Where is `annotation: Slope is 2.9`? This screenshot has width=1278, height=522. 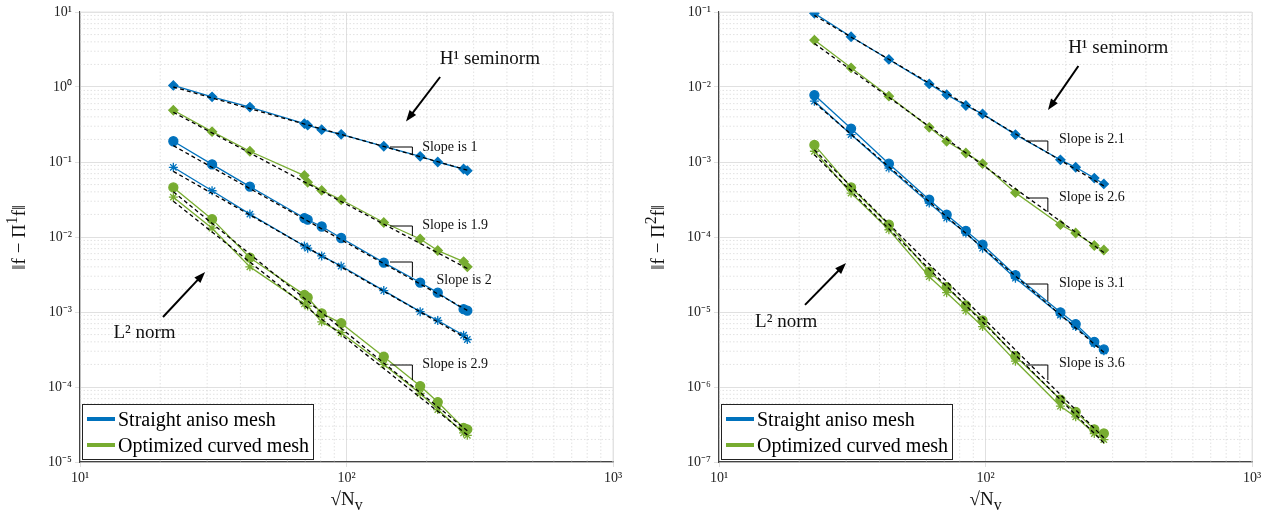
annotation: Slope is 2.9 is located at coordinates (455, 364).